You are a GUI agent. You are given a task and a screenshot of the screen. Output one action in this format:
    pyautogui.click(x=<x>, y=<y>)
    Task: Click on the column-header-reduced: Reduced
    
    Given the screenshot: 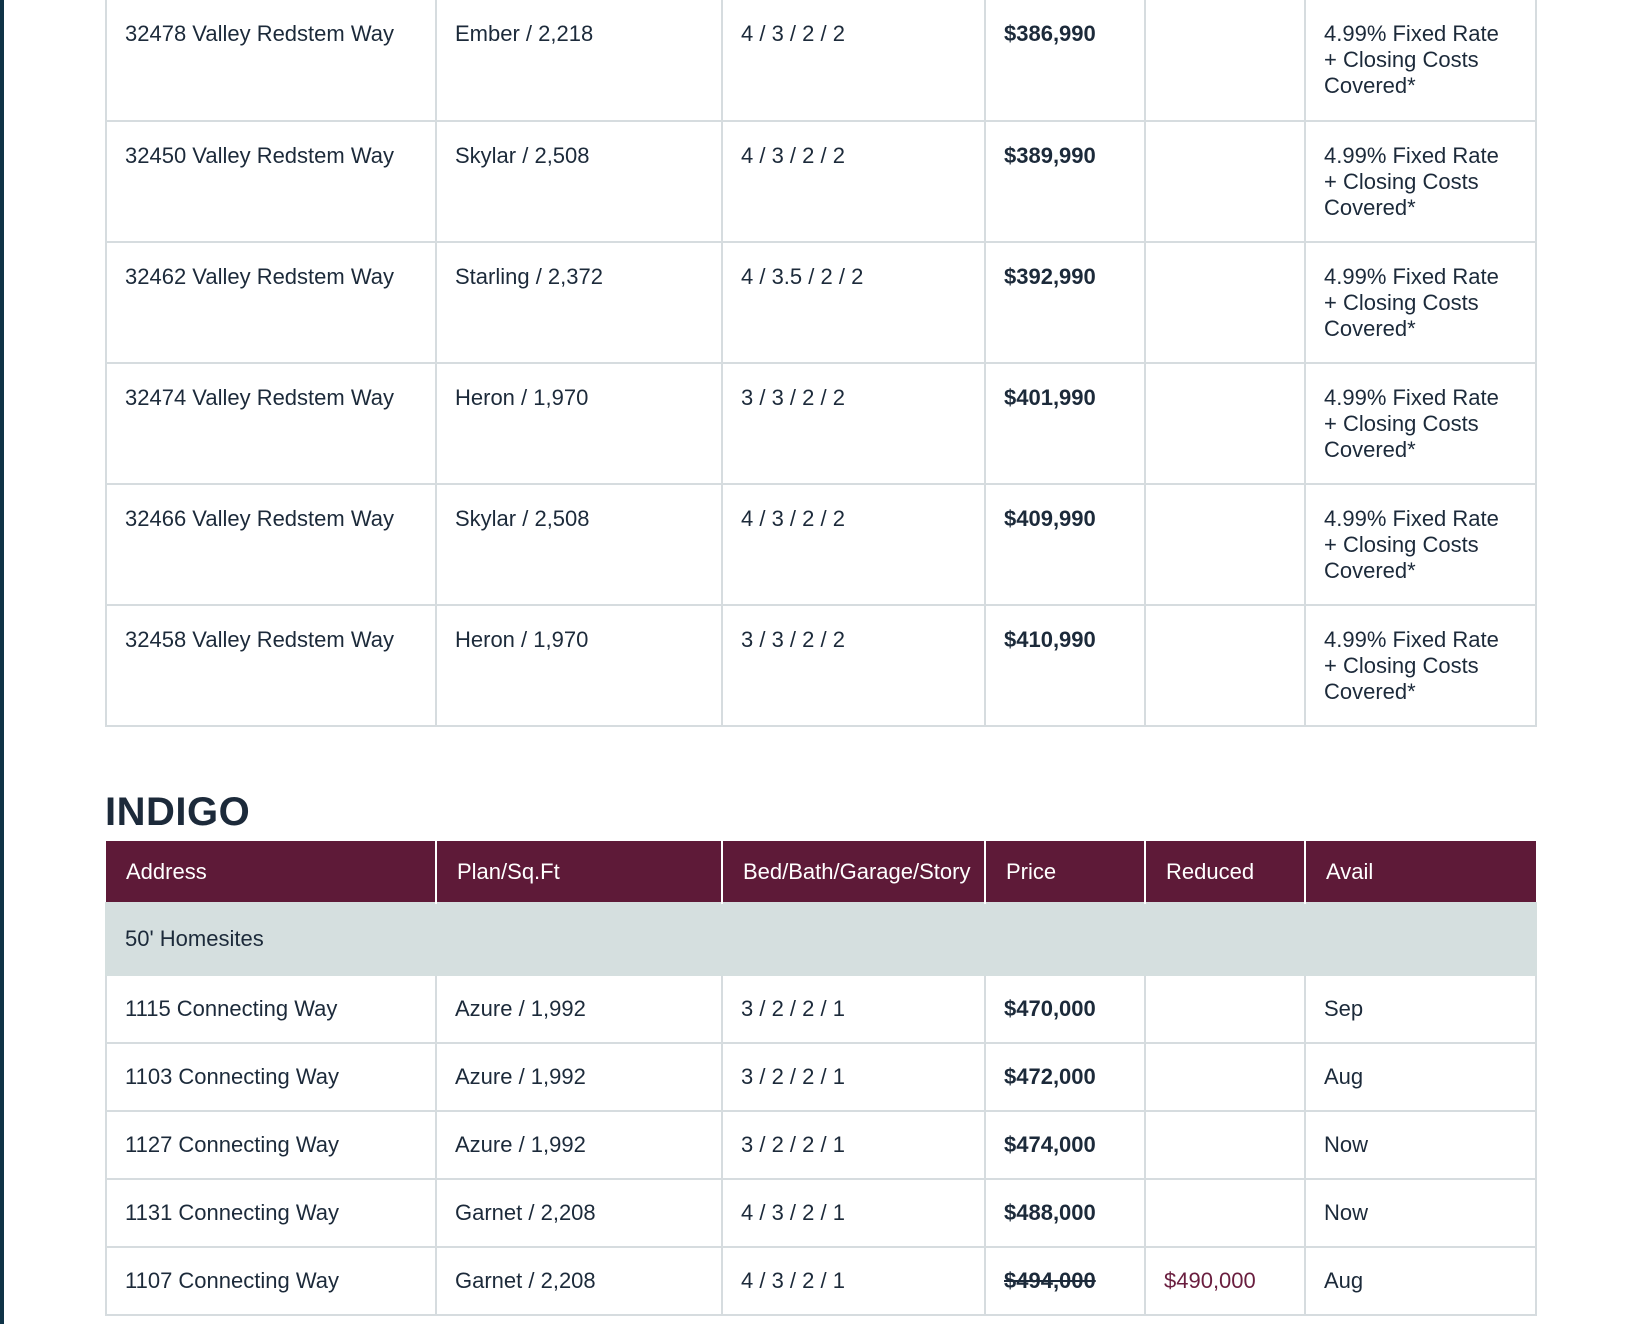 What is the action you would take?
    pyautogui.click(x=1225, y=872)
    